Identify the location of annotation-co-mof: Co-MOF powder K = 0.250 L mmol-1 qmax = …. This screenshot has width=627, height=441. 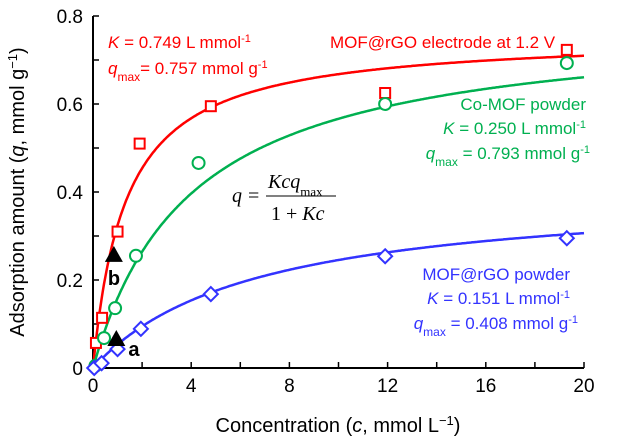
(508, 132).